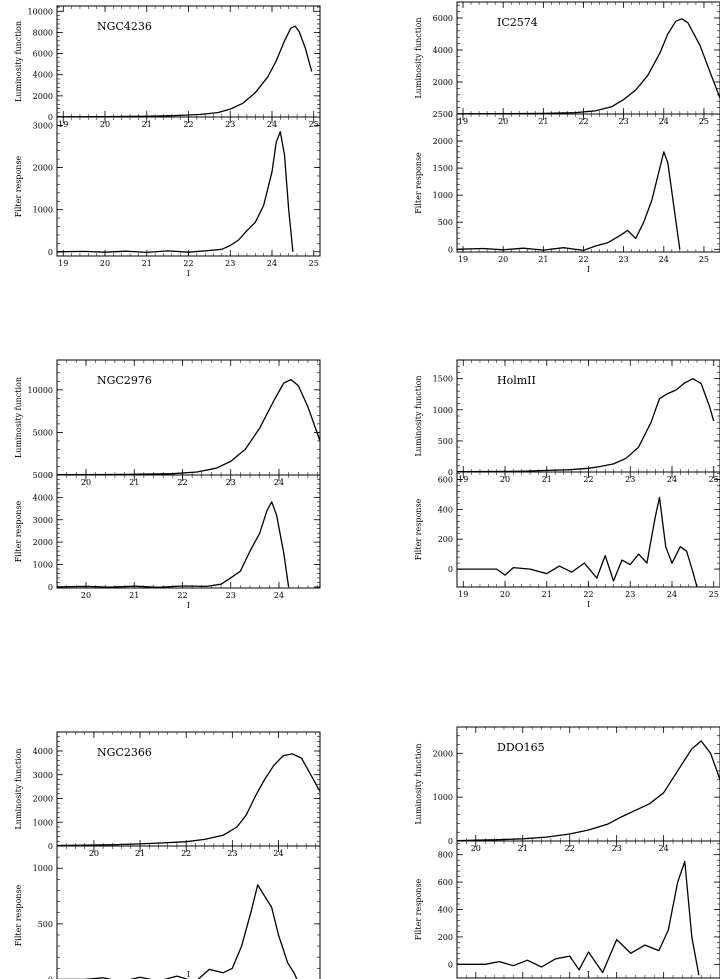 This screenshot has width=720, height=979. What do you see at coordinates (445, 222) in the screenshot?
I see `filter-response-ytick-label: 500` at bounding box center [445, 222].